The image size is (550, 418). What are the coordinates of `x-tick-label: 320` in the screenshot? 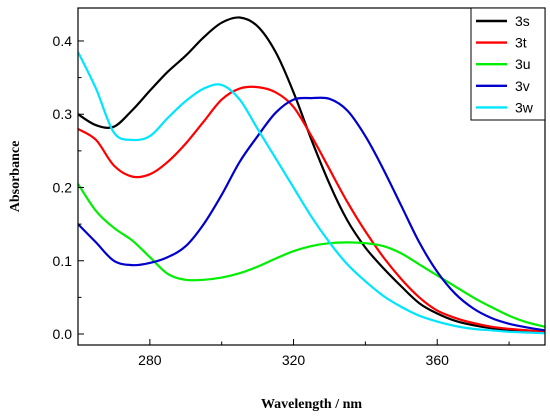 It's located at (294, 360).